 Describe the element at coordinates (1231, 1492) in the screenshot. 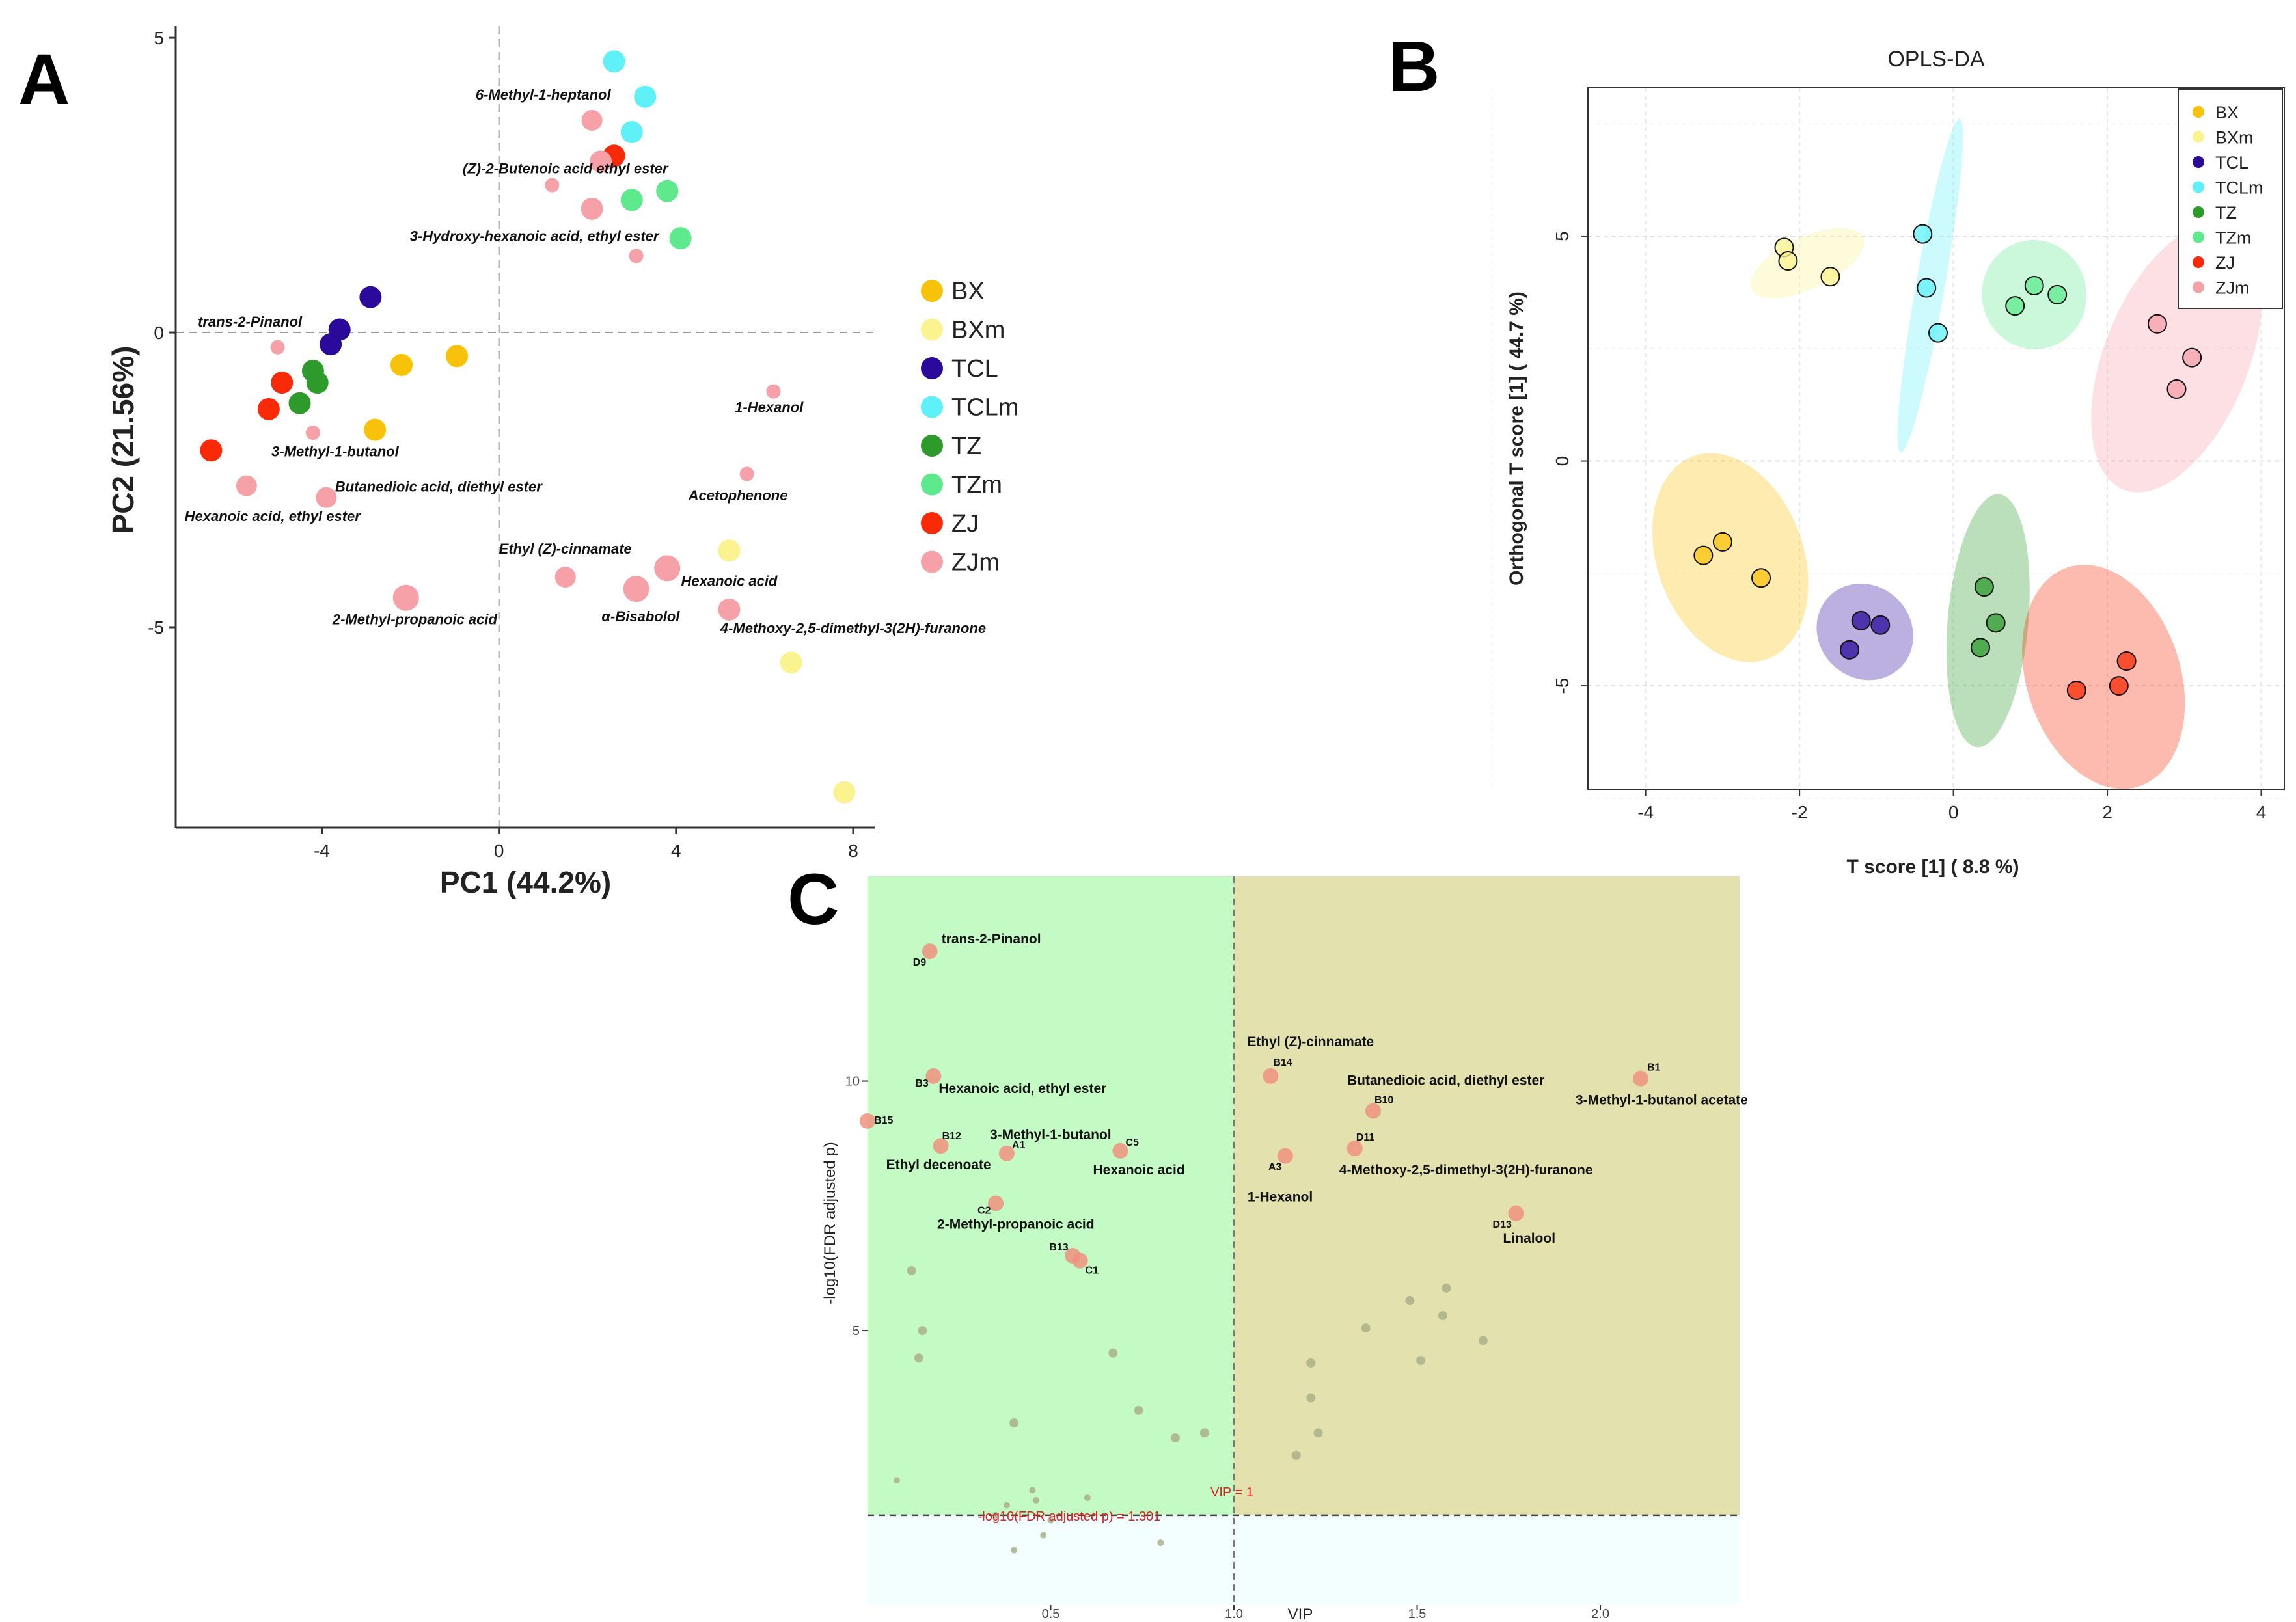

I see `vip-threshold-label: VIP = 1` at that location.